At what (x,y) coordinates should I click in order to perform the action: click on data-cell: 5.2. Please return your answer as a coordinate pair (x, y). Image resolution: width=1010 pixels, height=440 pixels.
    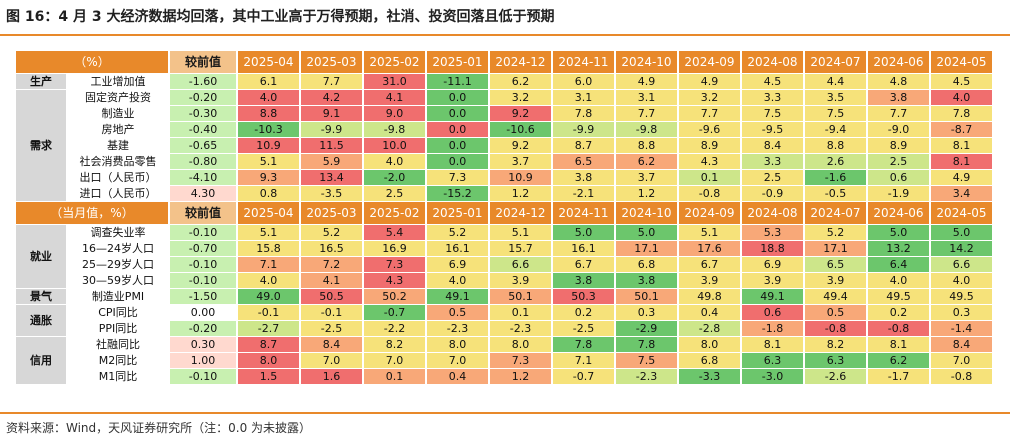
    Looking at the image, I should click on (331, 232).